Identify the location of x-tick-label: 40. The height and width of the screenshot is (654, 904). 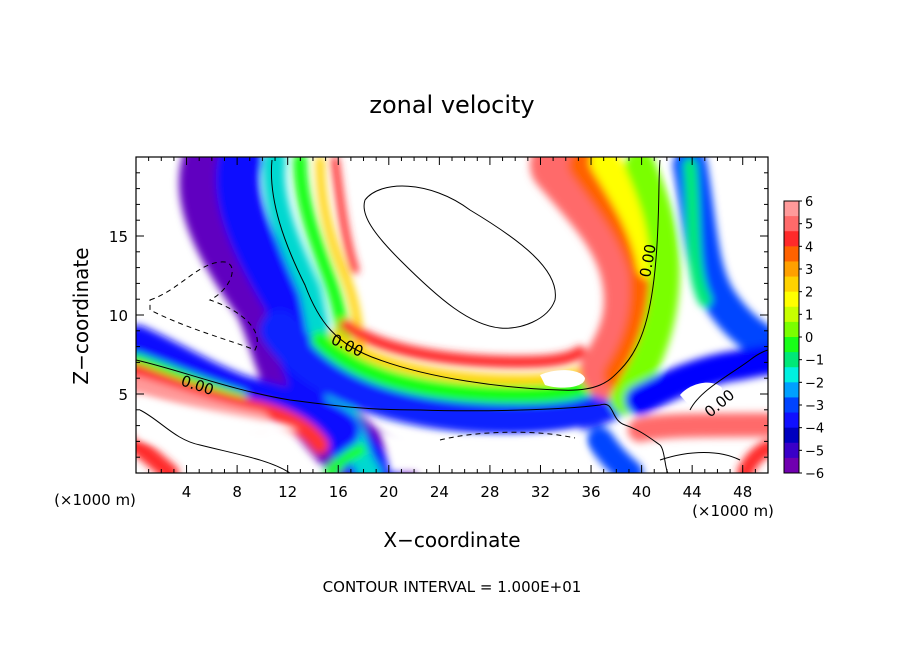
(641, 492).